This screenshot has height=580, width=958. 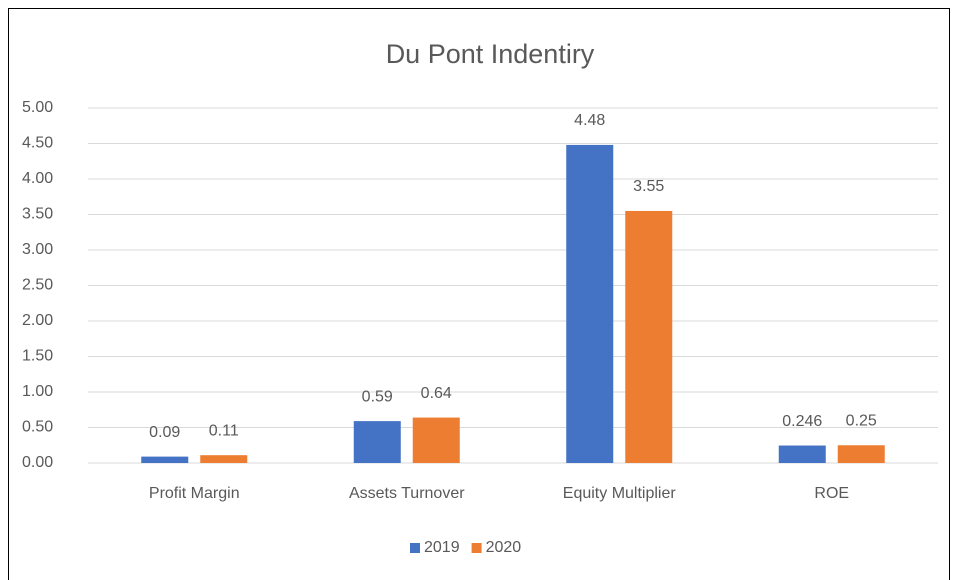 What do you see at coordinates (831, 493) in the screenshot?
I see `x-tick-label: ROE` at bounding box center [831, 493].